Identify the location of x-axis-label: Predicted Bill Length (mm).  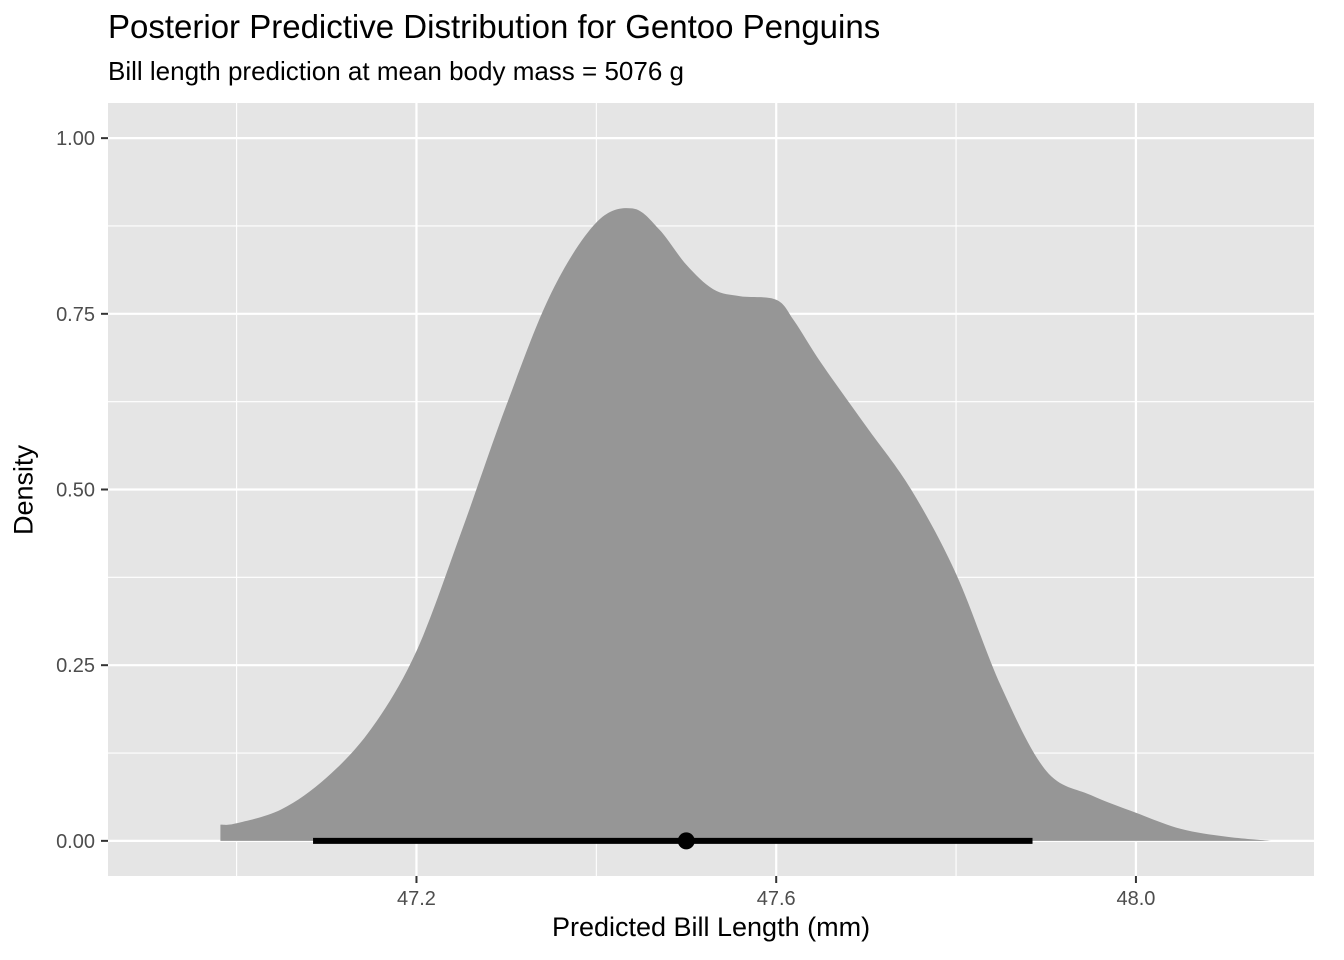
(711, 927).